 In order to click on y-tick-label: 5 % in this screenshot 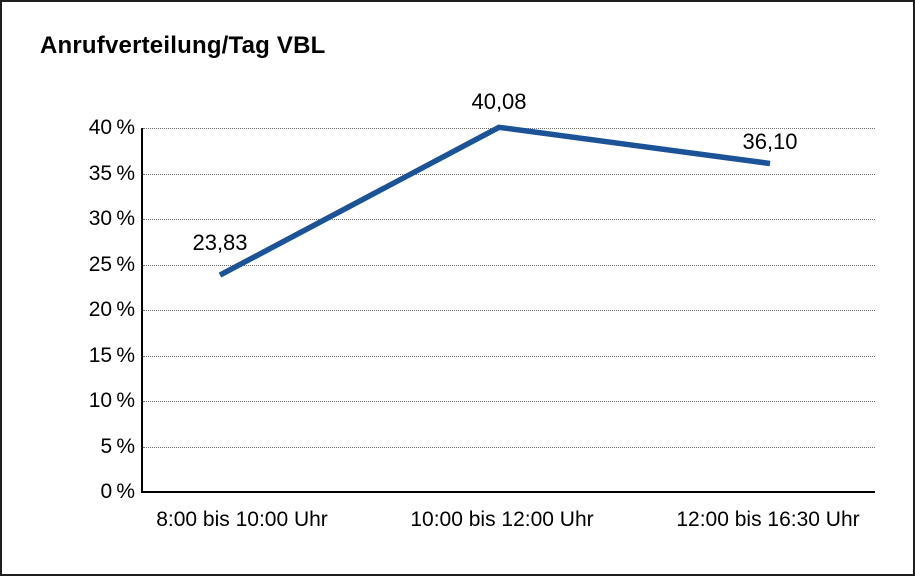, I will do `click(117, 446)`.